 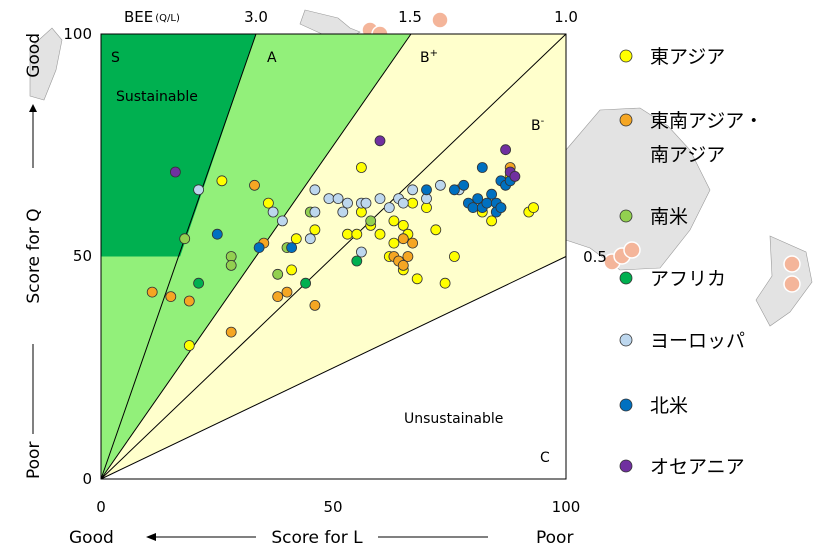 I want to click on legend-label-line: オセアニア, so click(x=697, y=467).